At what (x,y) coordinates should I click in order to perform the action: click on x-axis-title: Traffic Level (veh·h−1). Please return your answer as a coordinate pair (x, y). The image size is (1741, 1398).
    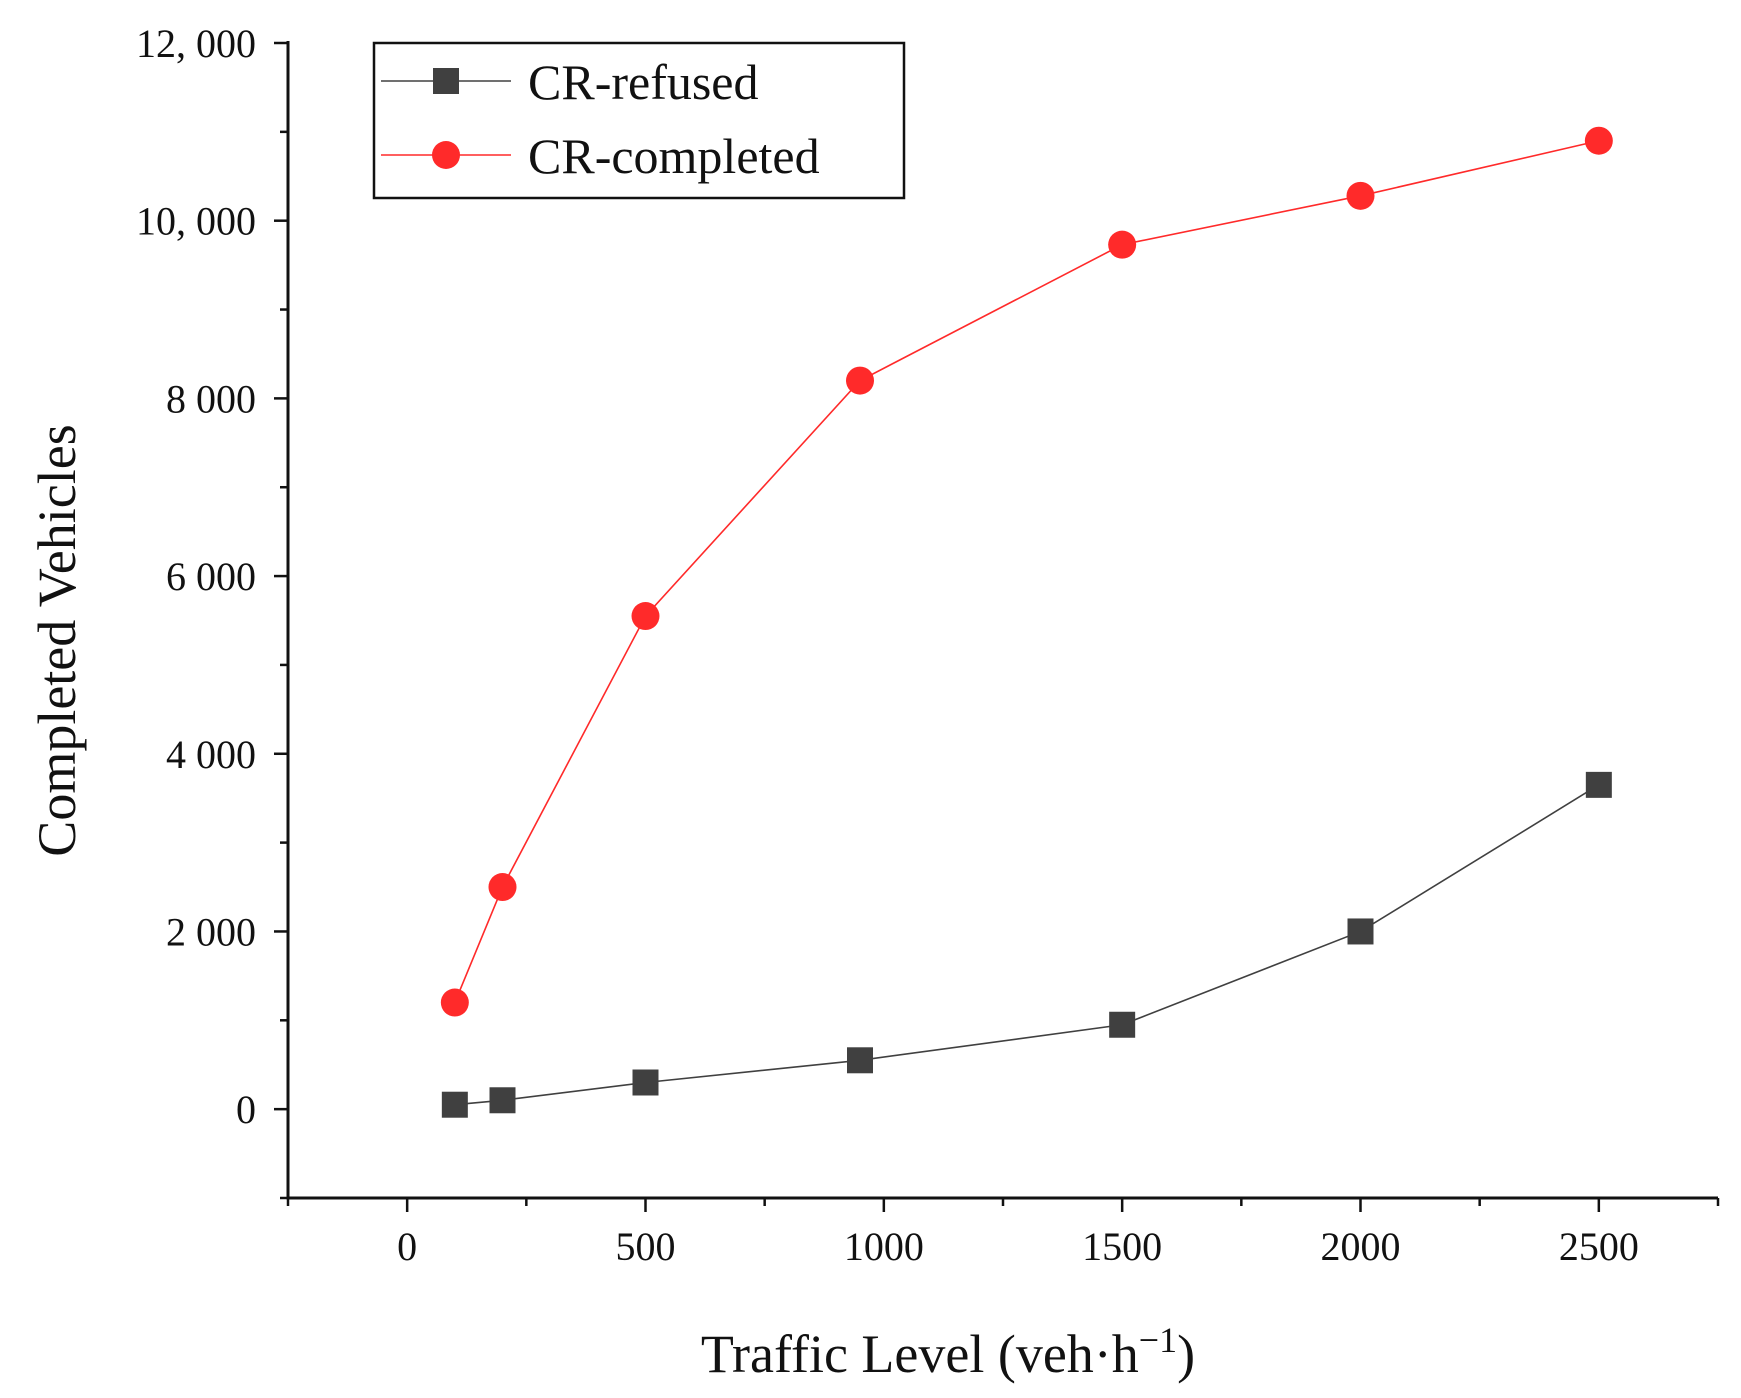
    Looking at the image, I should click on (948, 1352).